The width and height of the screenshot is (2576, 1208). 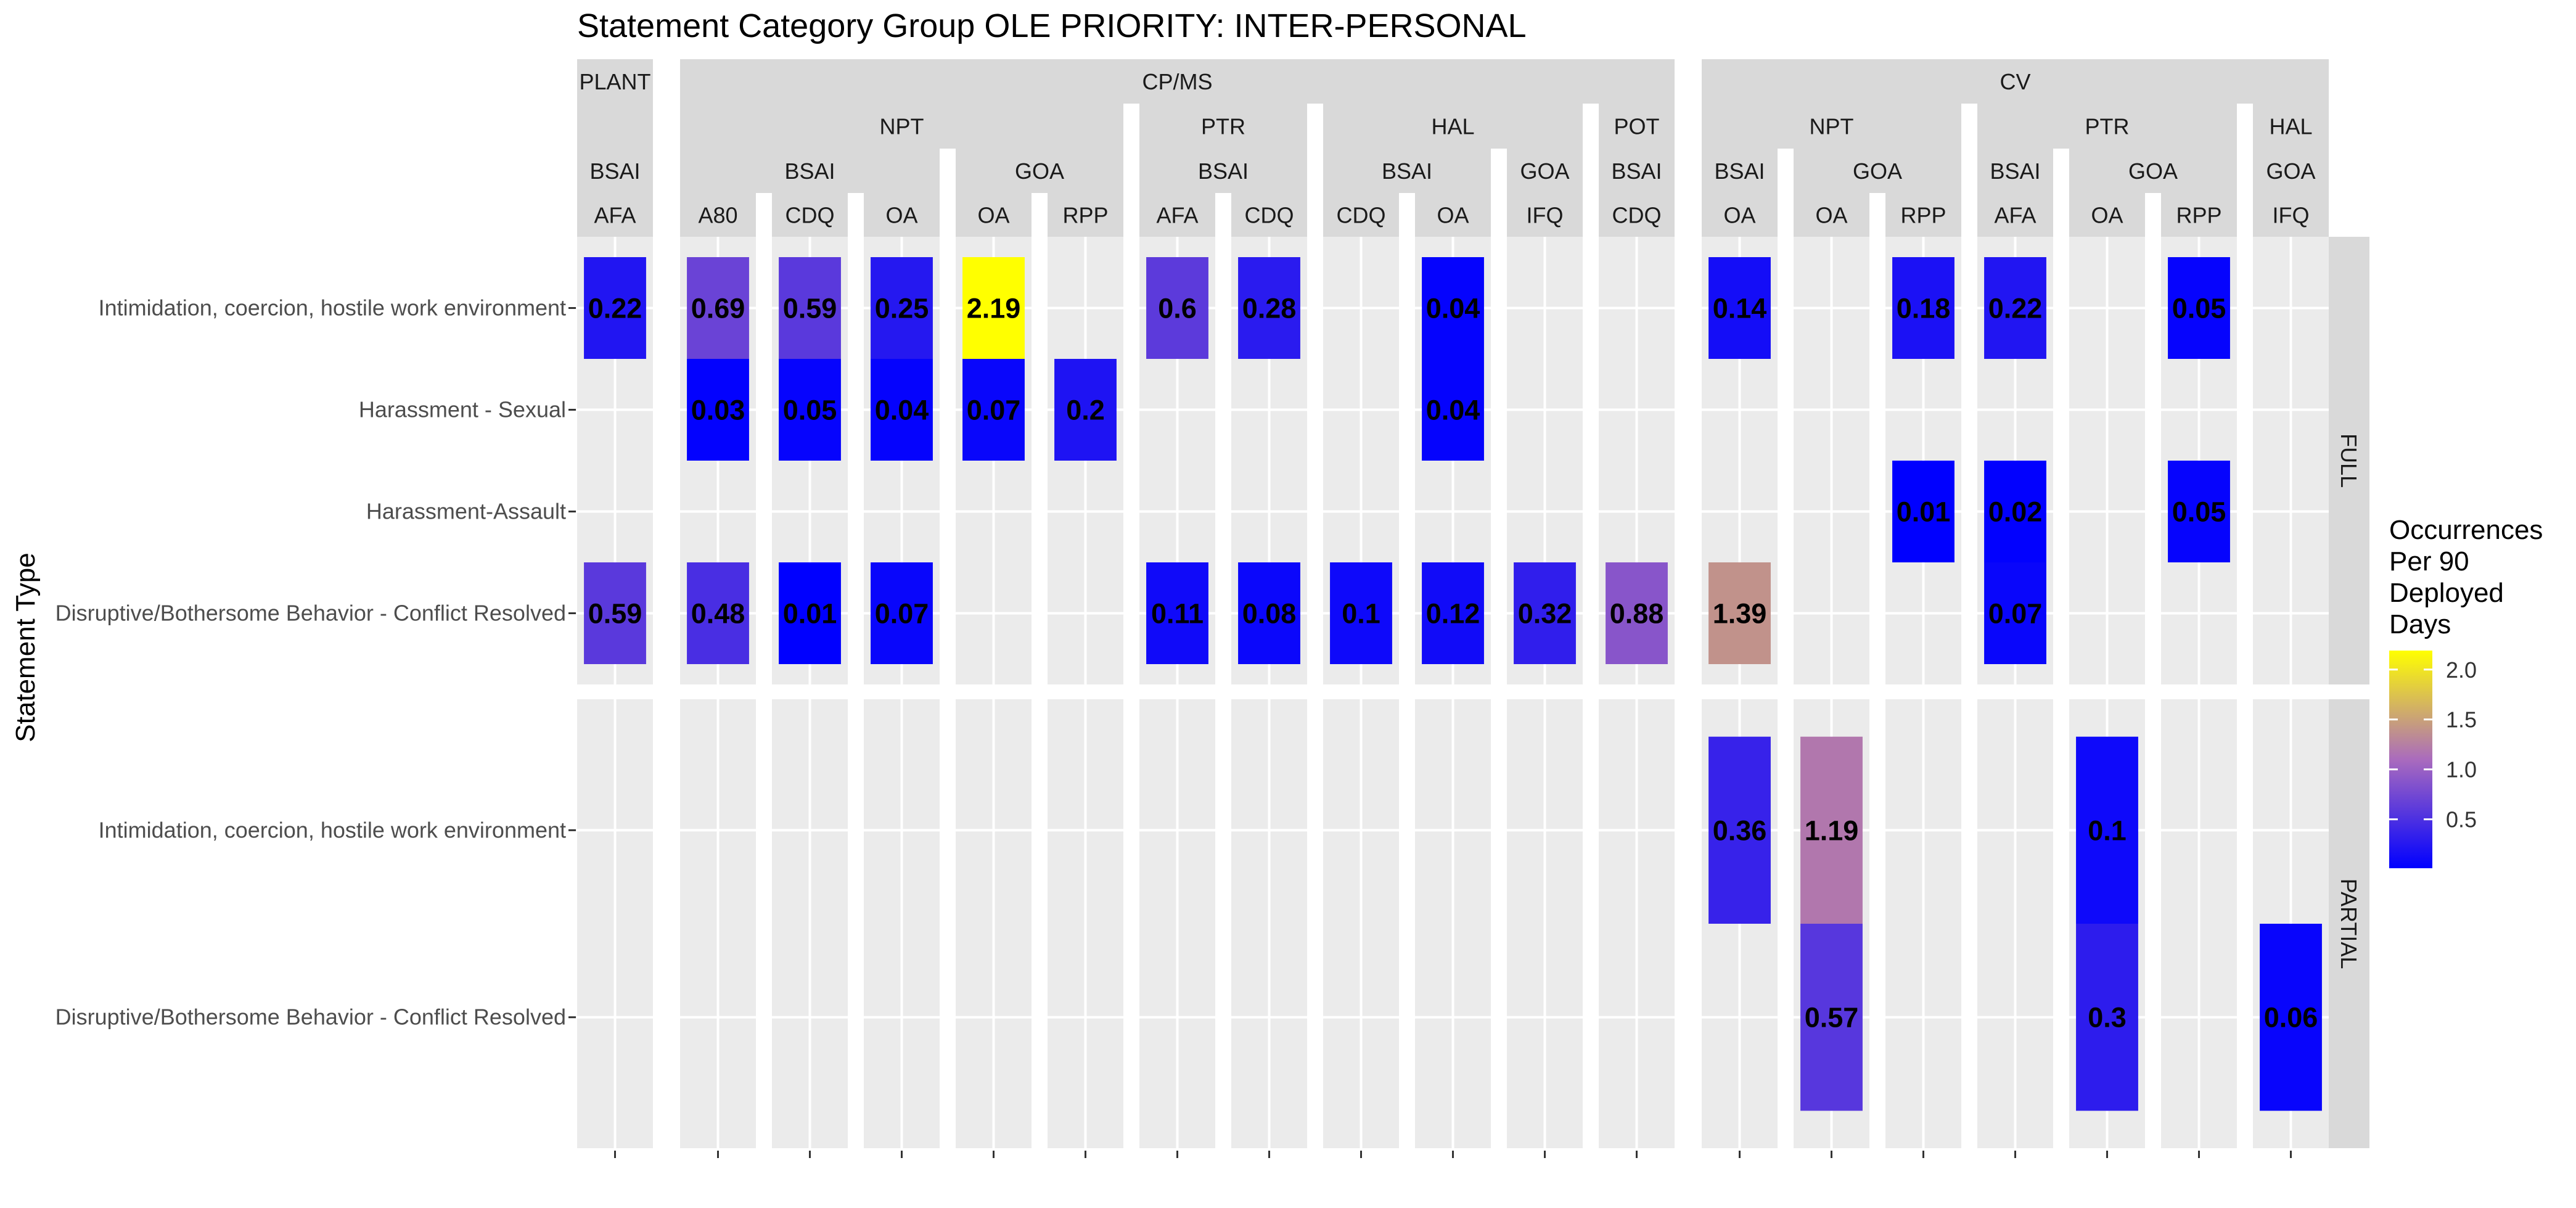 I want to click on tile-value-label: 0.11, so click(x=1177, y=614).